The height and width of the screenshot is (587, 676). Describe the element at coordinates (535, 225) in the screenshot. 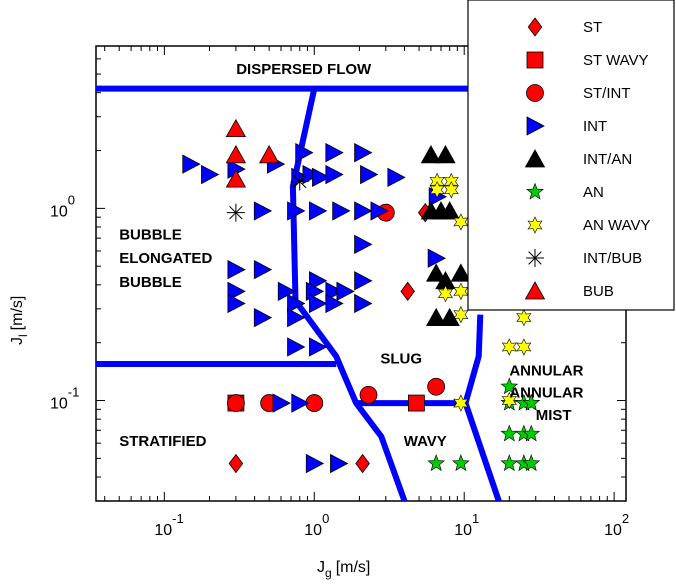

I see `legend-marker-an-wavy` at that location.